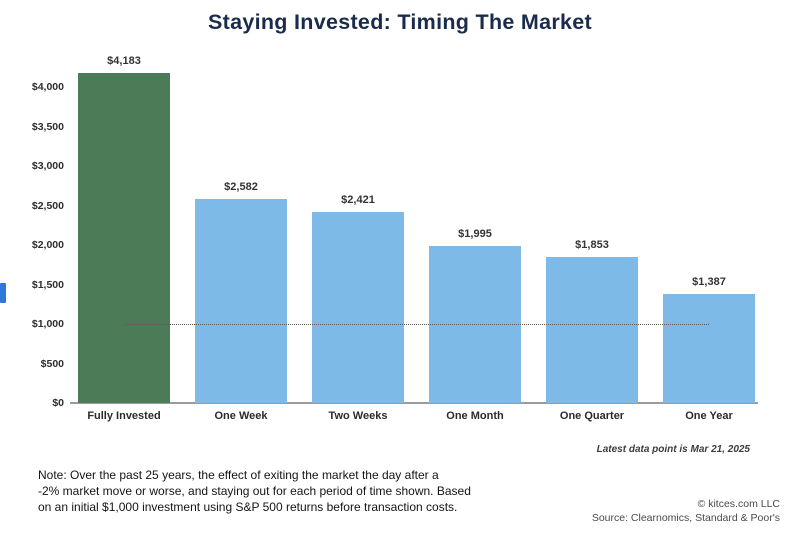  I want to click on copyright-text: © kitces.com LLC, so click(738, 504).